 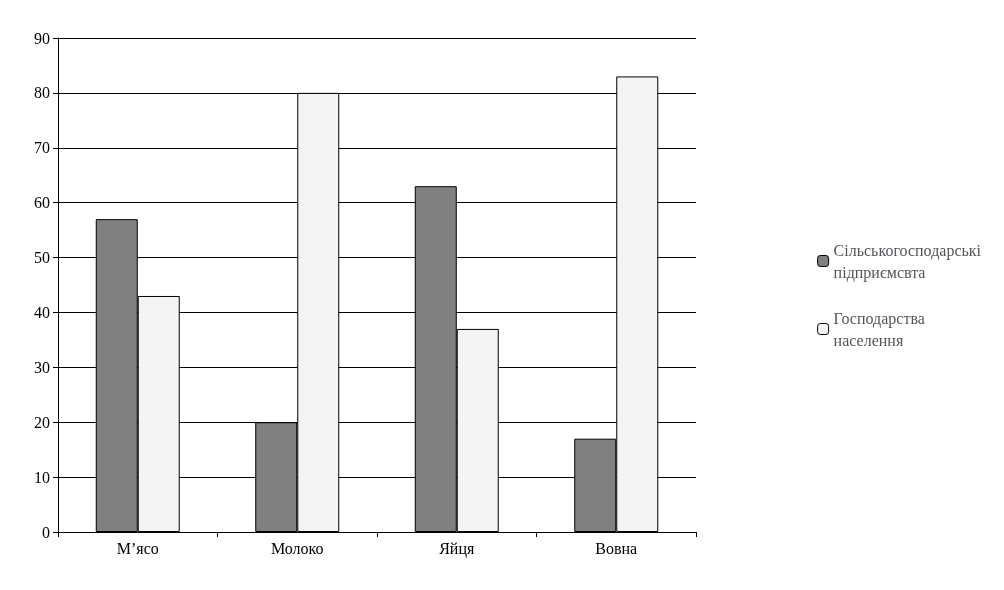 What do you see at coordinates (907, 261) in the screenshot?
I see `legend-label: Сільськогосподарські підприємсвта` at bounding box center [907, 261].